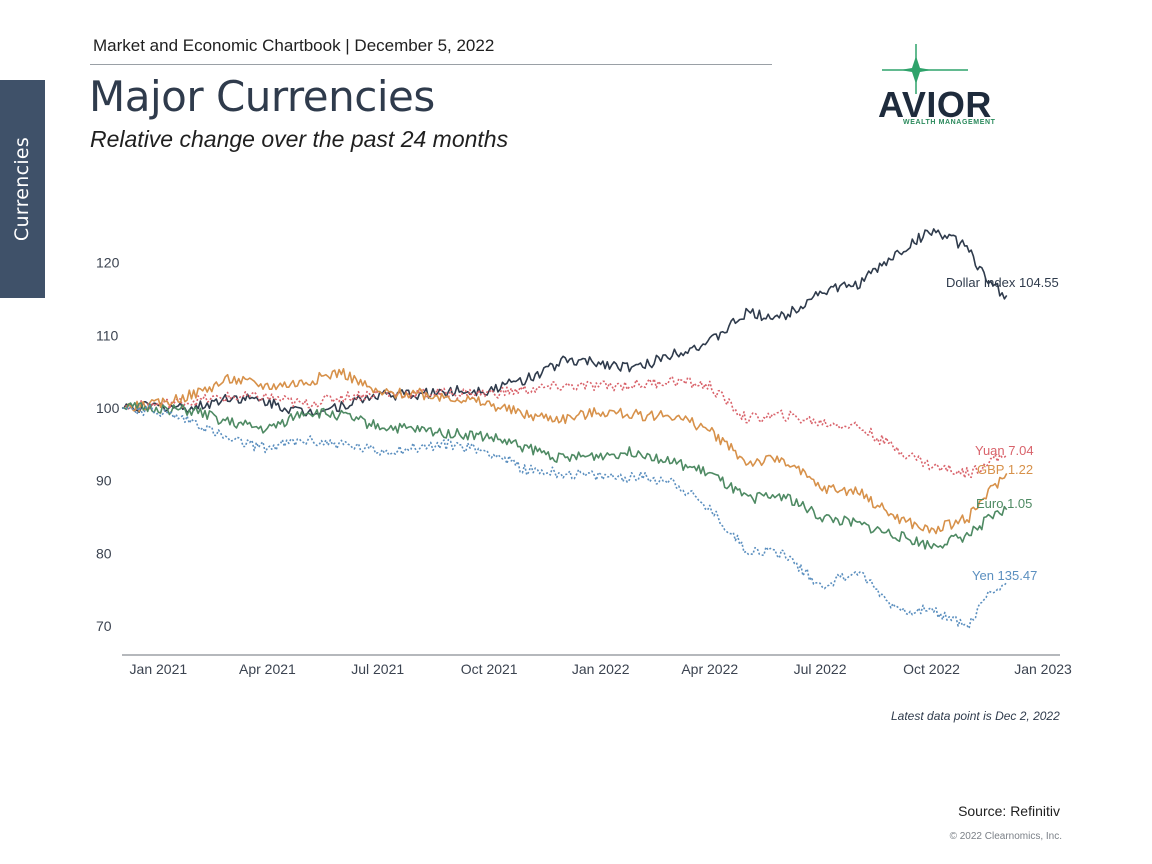 The image size is (1152, 864). I want to click on series-label-yen: Yen 135.47, so click(1004, 575).